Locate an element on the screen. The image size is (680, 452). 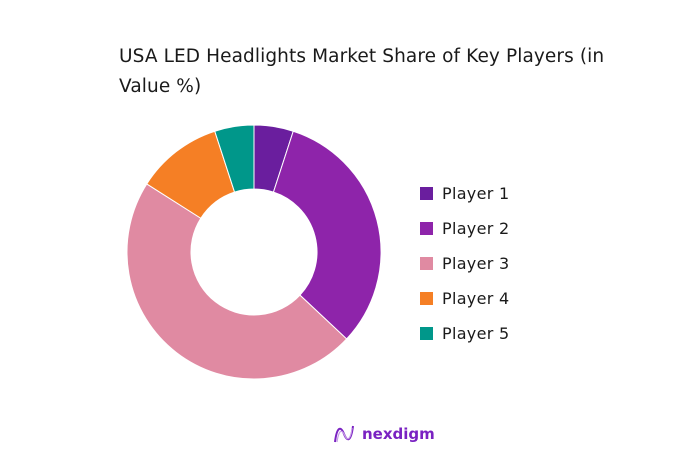
legend-item: Player 5 is located at coordinates (464, 333).